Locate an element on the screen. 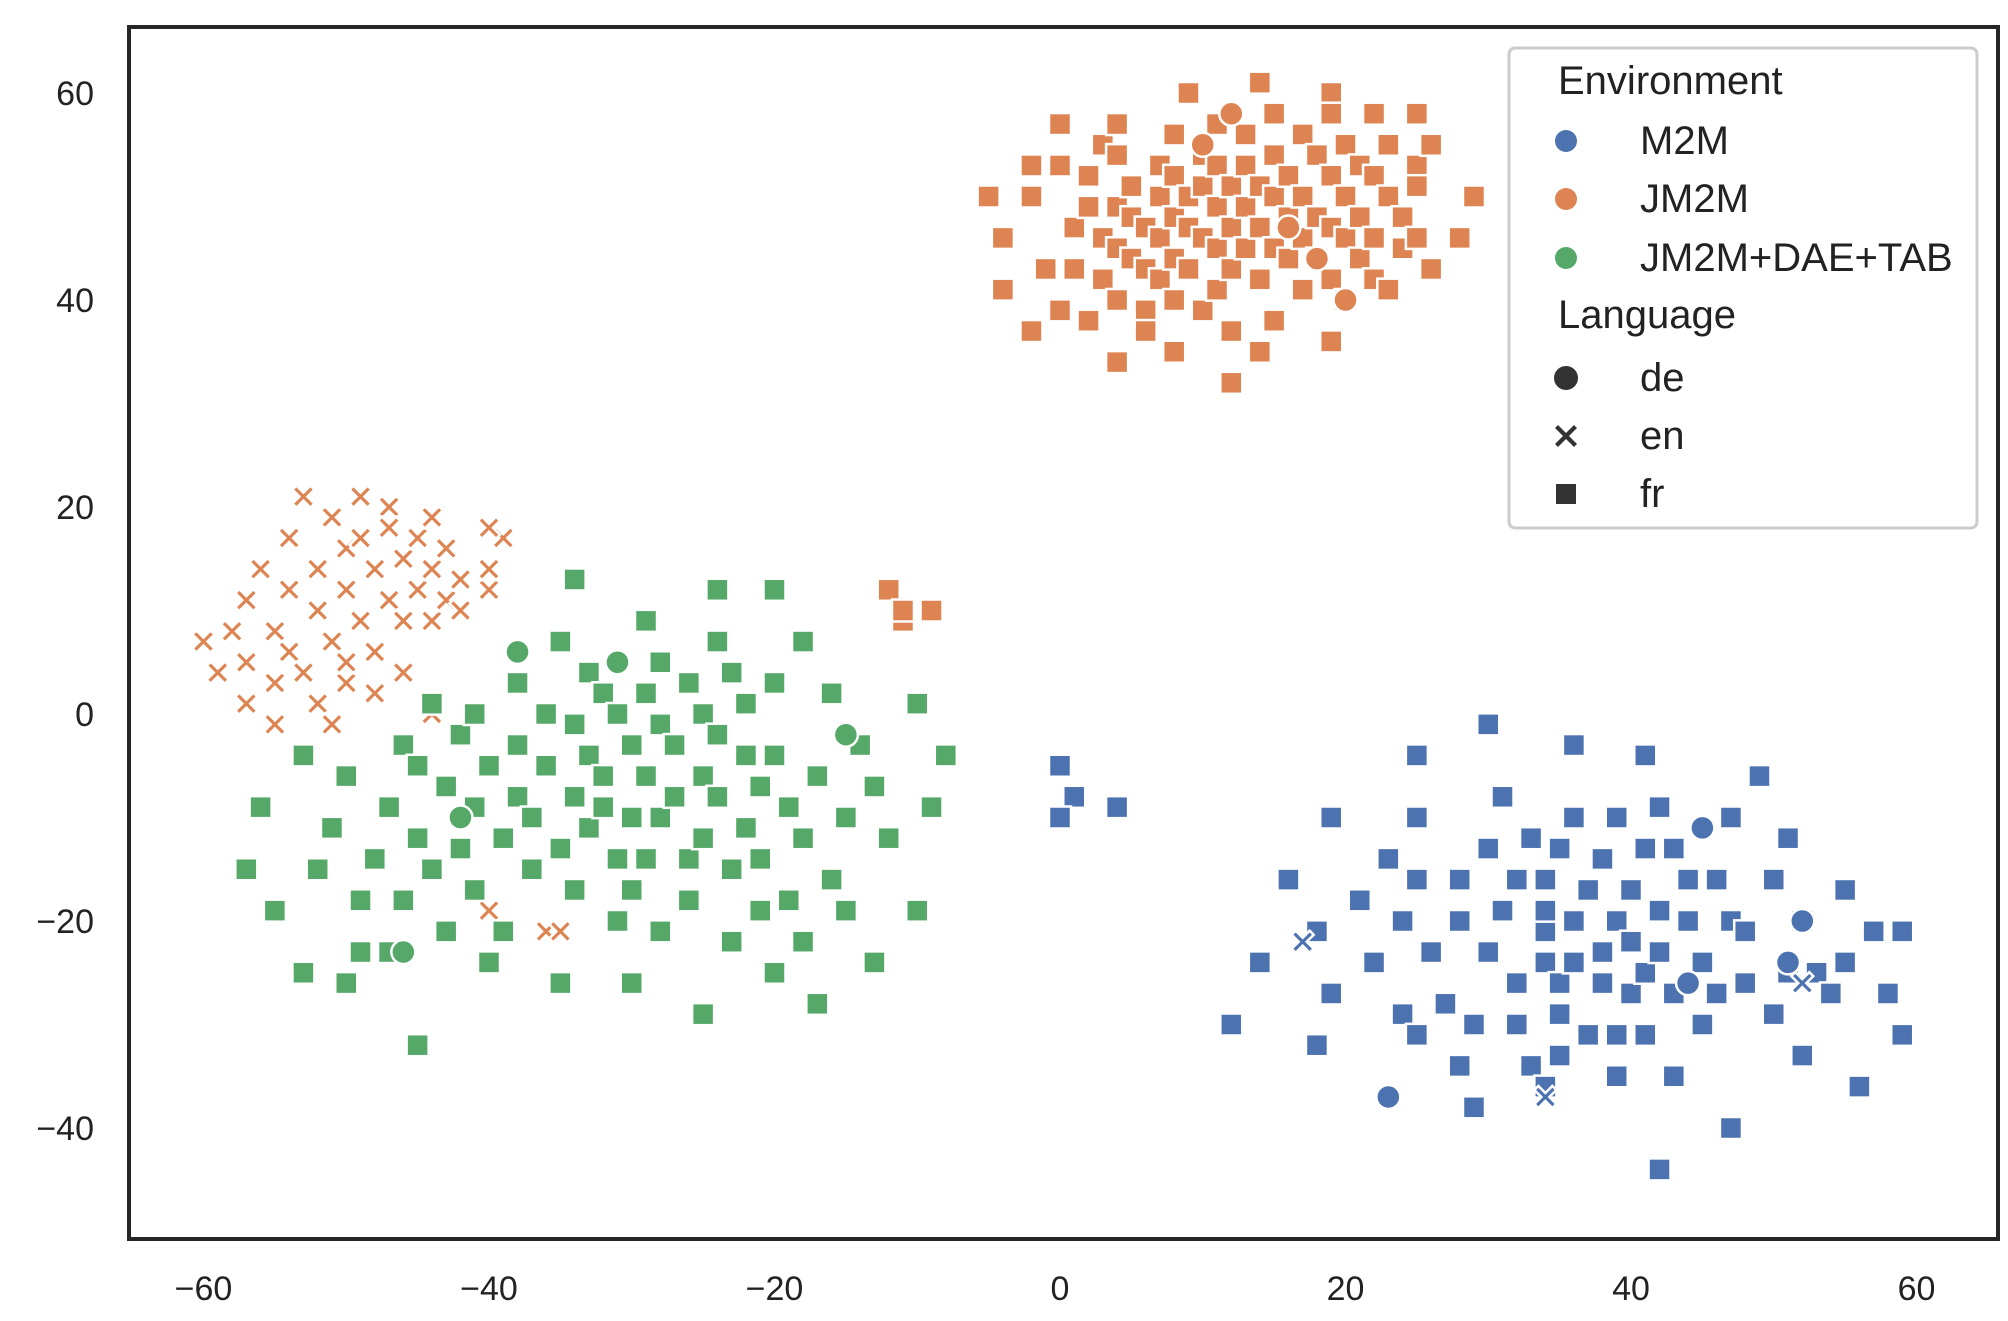 Image resolution: width=2008 pixels, height=1321 pixels. x-axis: −60 −40 −20 0 20 40 60 is located at coordinates (1055, 1289).